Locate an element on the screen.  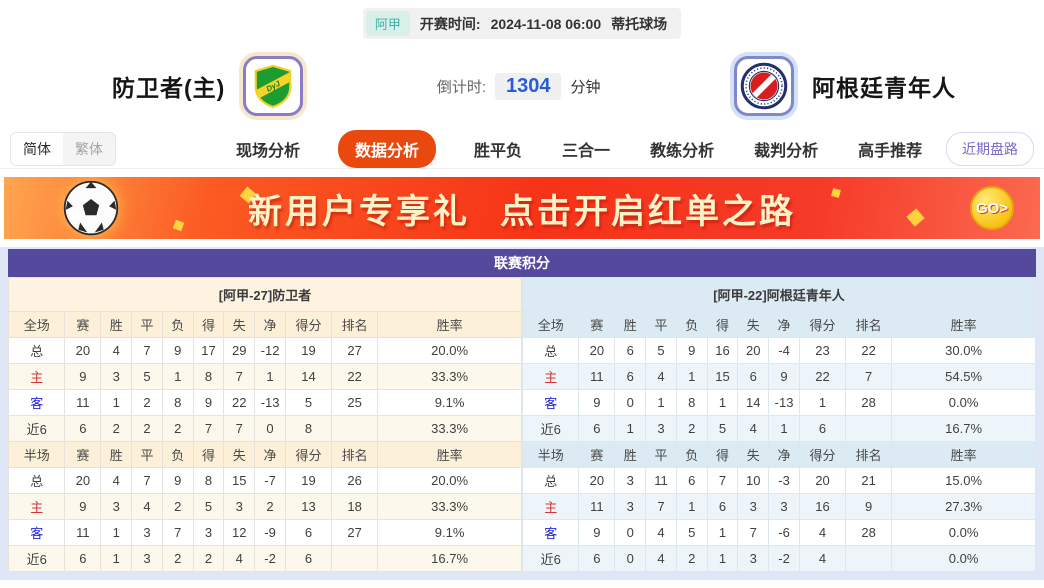
promo-banner: 新用户专享礼 点击开启红单之路 GO> is located at coordinates (522, 208).